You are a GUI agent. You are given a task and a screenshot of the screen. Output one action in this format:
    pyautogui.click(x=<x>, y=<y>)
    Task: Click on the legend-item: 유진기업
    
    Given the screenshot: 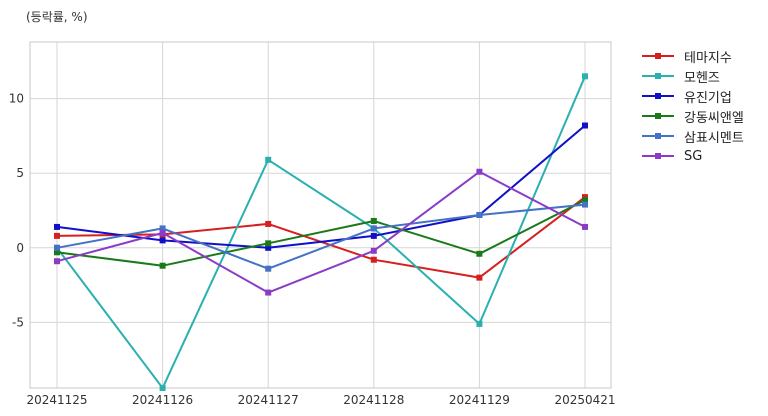 What is the action you would take?
    pyautogui.click(x=692, y=96)
    